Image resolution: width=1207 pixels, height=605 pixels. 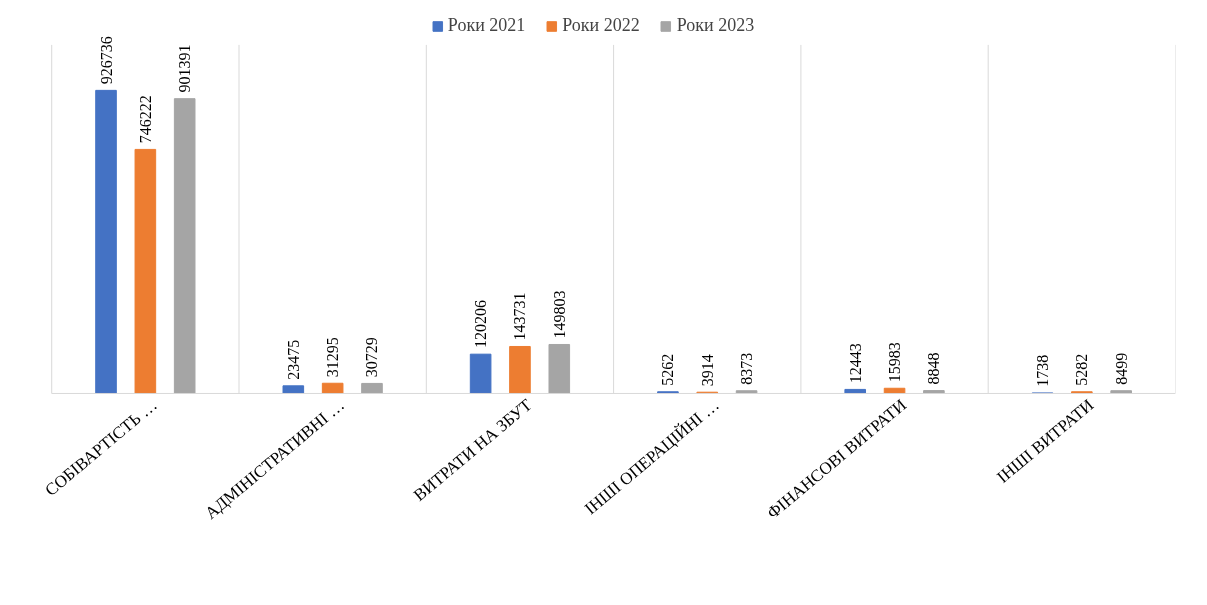 I want to click on data-label: 8499, so click(x=1121, y=368).